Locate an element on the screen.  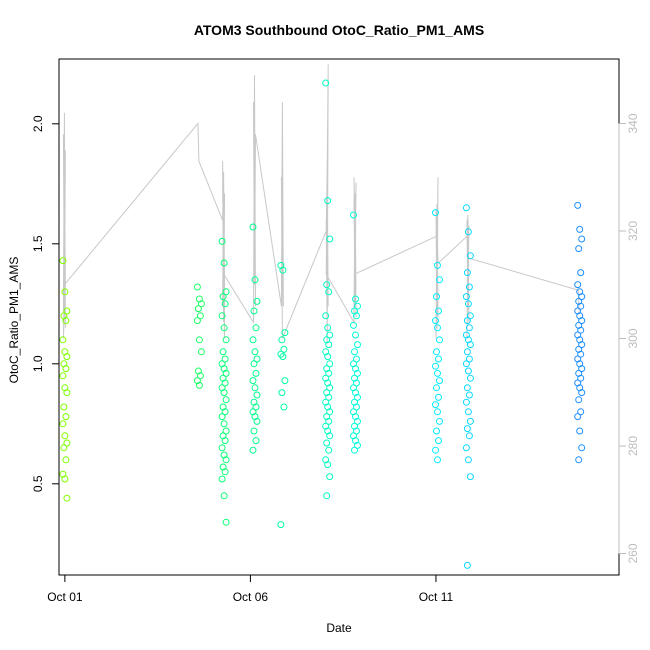
y-tick-label: 1.0 is located at coordinates (38, 363).